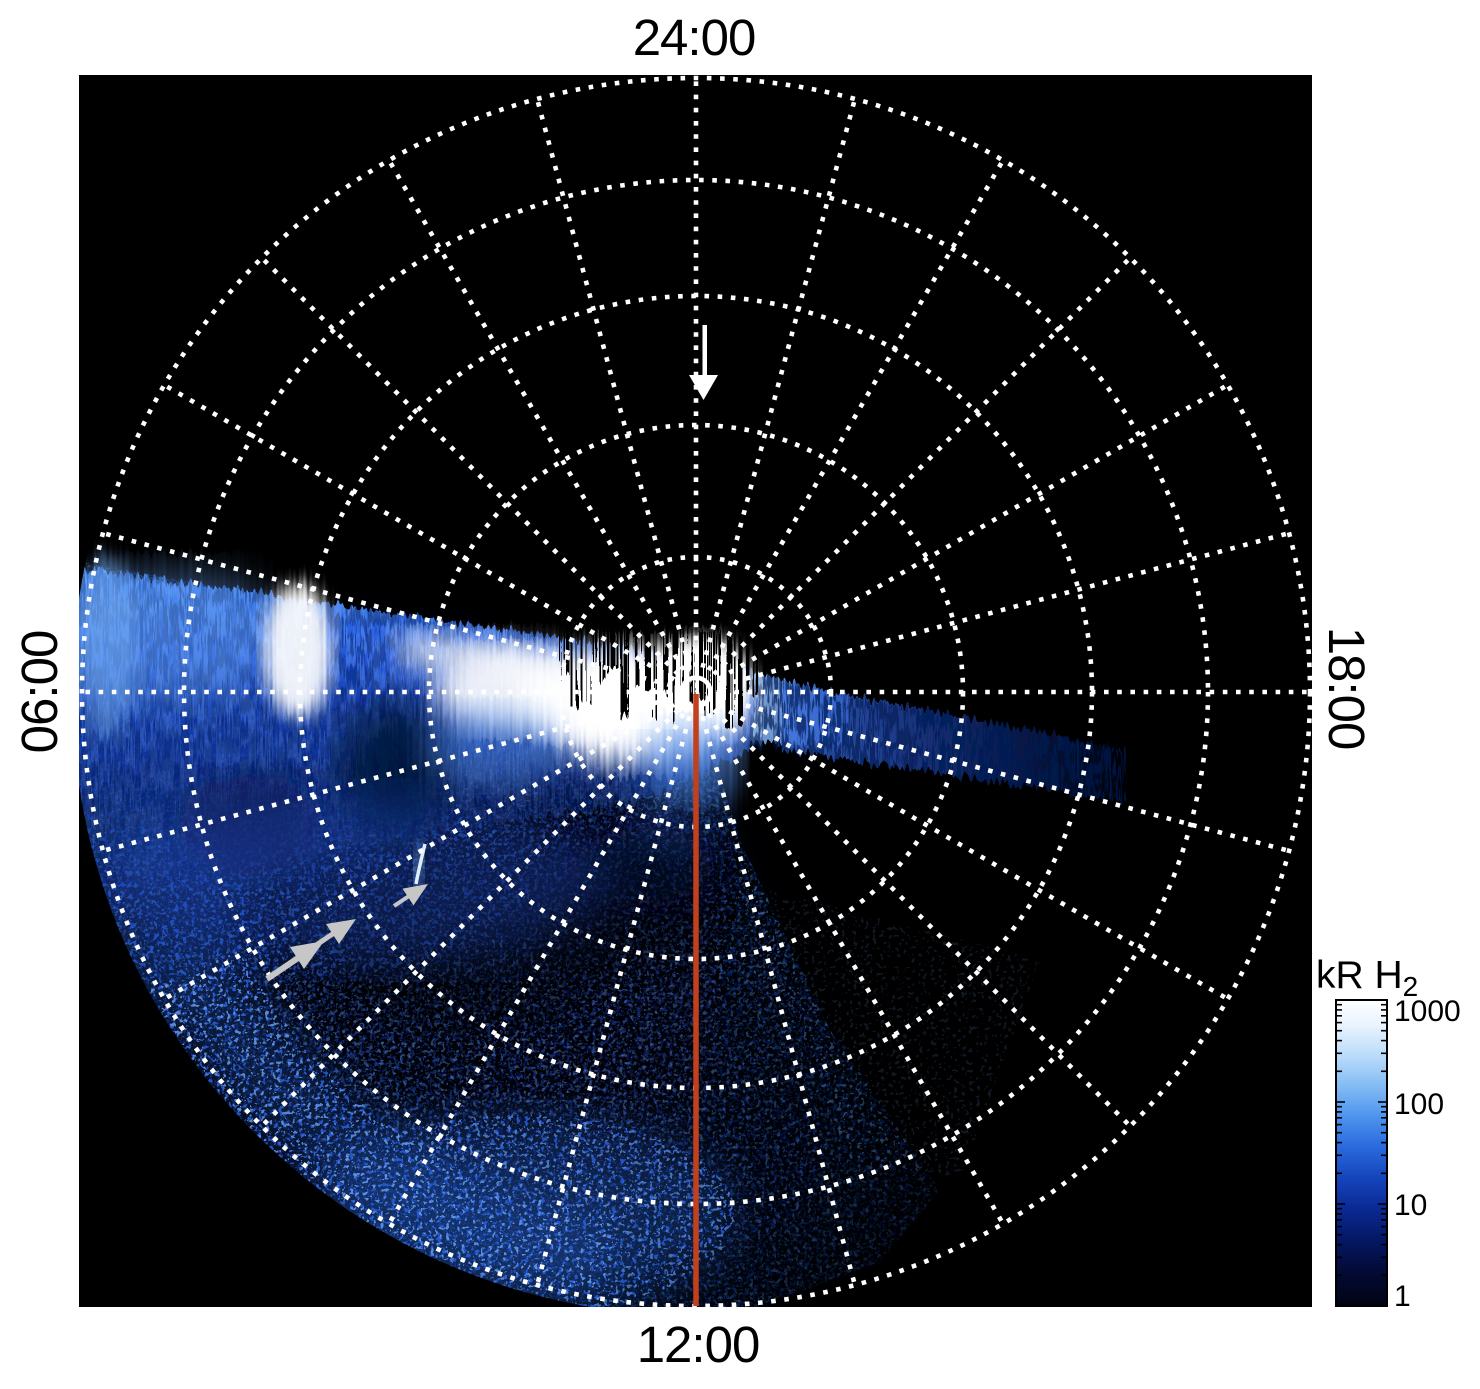  I want to click on svg-text: 12:00, so click(698, 1344).